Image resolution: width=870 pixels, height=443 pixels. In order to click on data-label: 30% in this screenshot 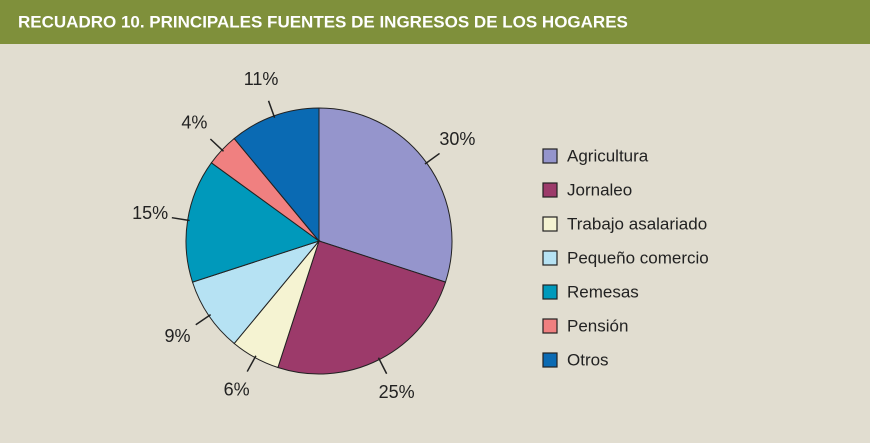, I will do `click(457, 139)`.